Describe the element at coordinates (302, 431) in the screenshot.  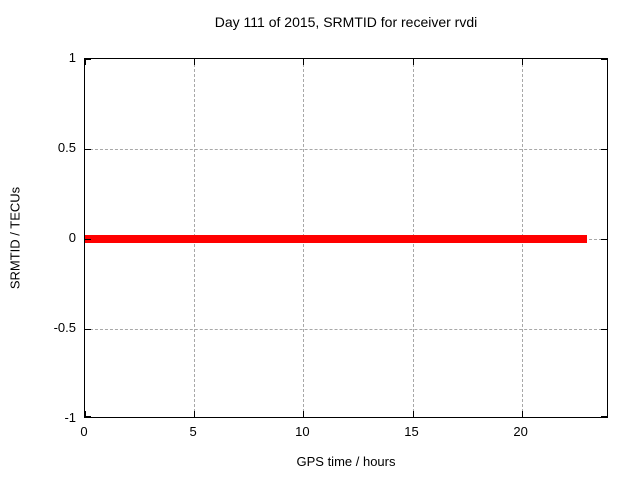
I see `x-tick-label: 10` at that location.